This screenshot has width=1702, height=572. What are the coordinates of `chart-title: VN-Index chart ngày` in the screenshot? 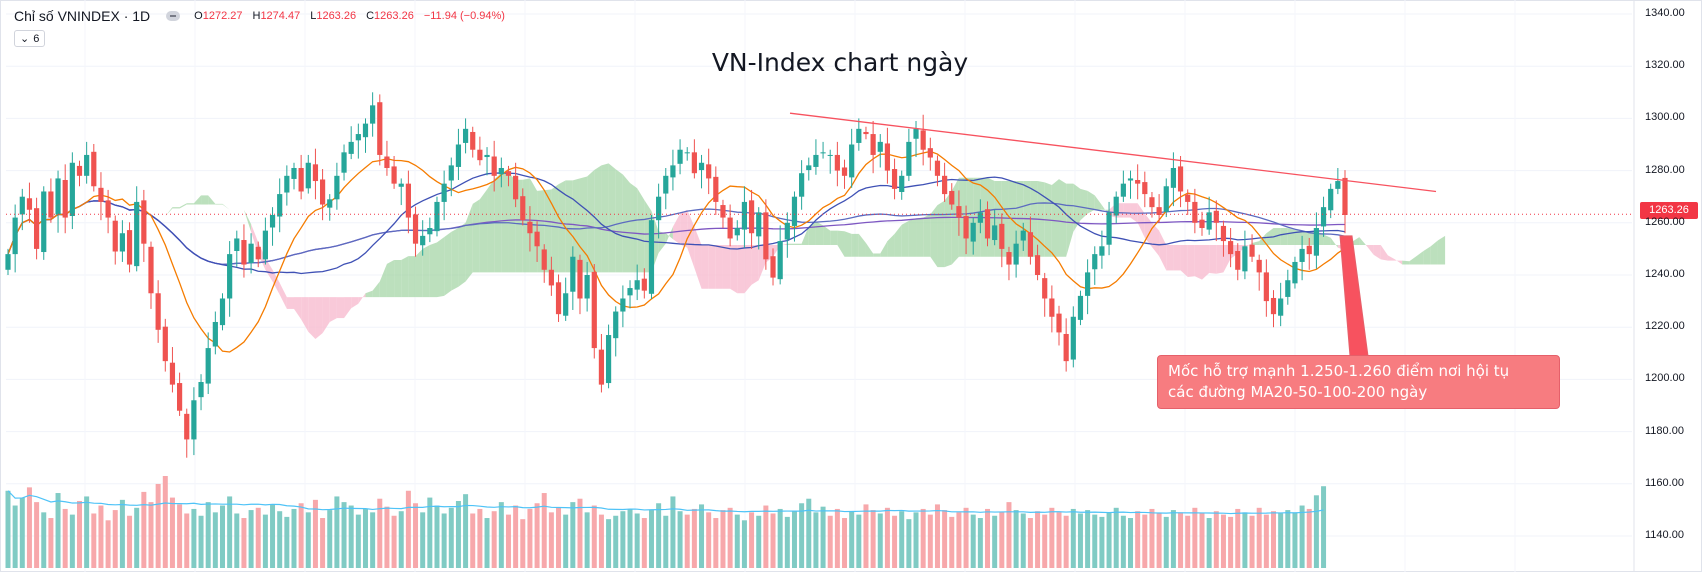 It's located at (840, 62).